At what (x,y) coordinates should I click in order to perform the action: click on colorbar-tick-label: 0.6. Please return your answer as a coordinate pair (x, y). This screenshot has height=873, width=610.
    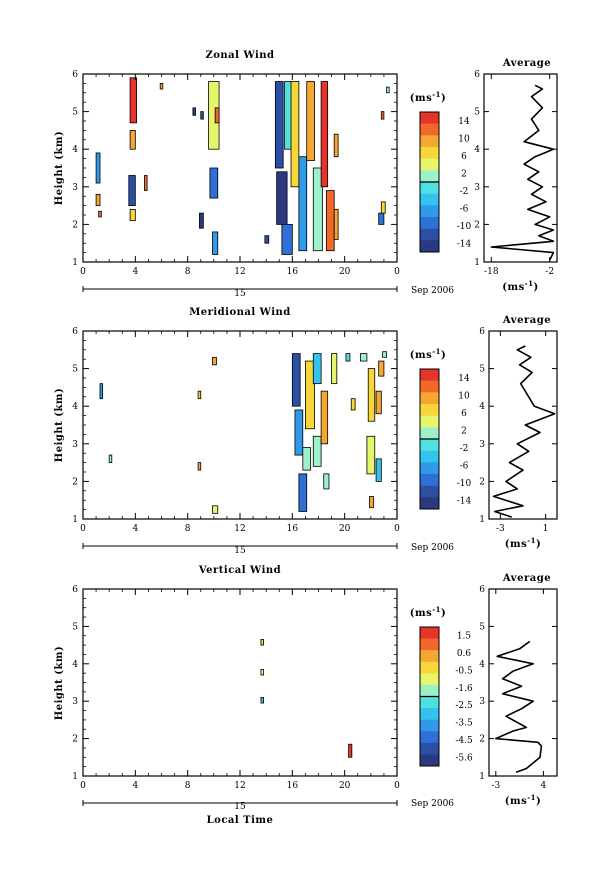
    Looking at the image, I should click on (464, 654).